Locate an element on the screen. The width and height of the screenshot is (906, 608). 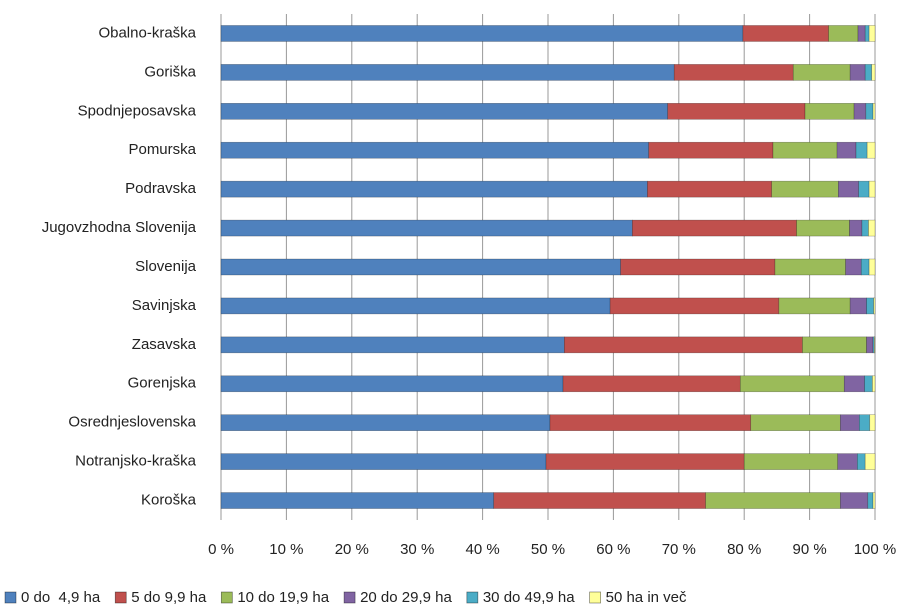
y-tick-label: Savinjska is located at coordinates (164, 305).